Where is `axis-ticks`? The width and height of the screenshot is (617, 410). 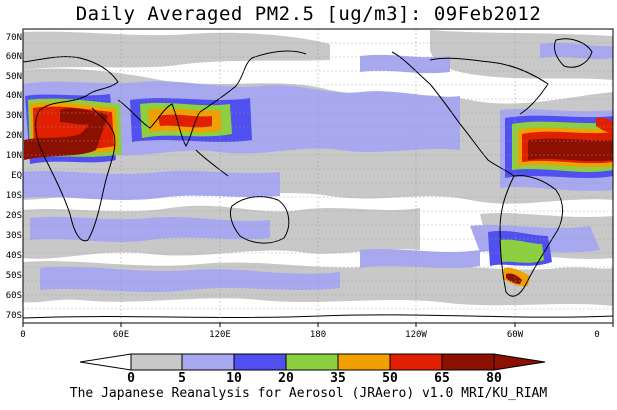 axis-ticks is located at coordinates (318, 325).